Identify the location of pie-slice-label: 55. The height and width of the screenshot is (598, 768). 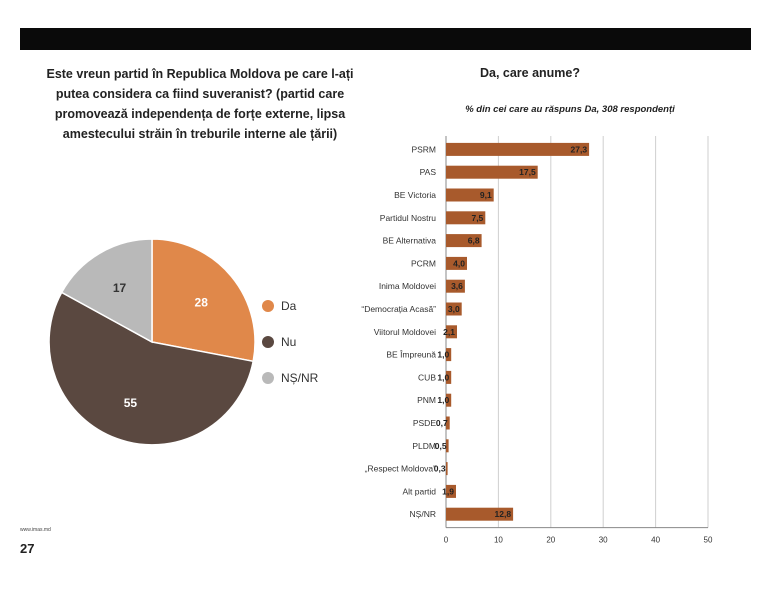
(131, 403).